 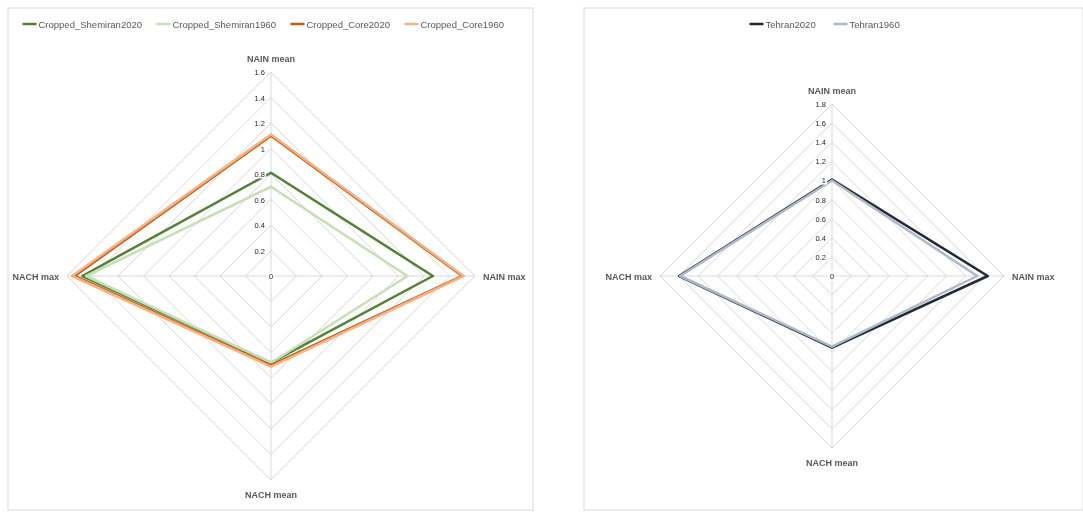 What do you see at coordinates (348, 24) in the screenshot?
I see `legend-label: Cropped_Core2020` at bounding box center [348, 24].